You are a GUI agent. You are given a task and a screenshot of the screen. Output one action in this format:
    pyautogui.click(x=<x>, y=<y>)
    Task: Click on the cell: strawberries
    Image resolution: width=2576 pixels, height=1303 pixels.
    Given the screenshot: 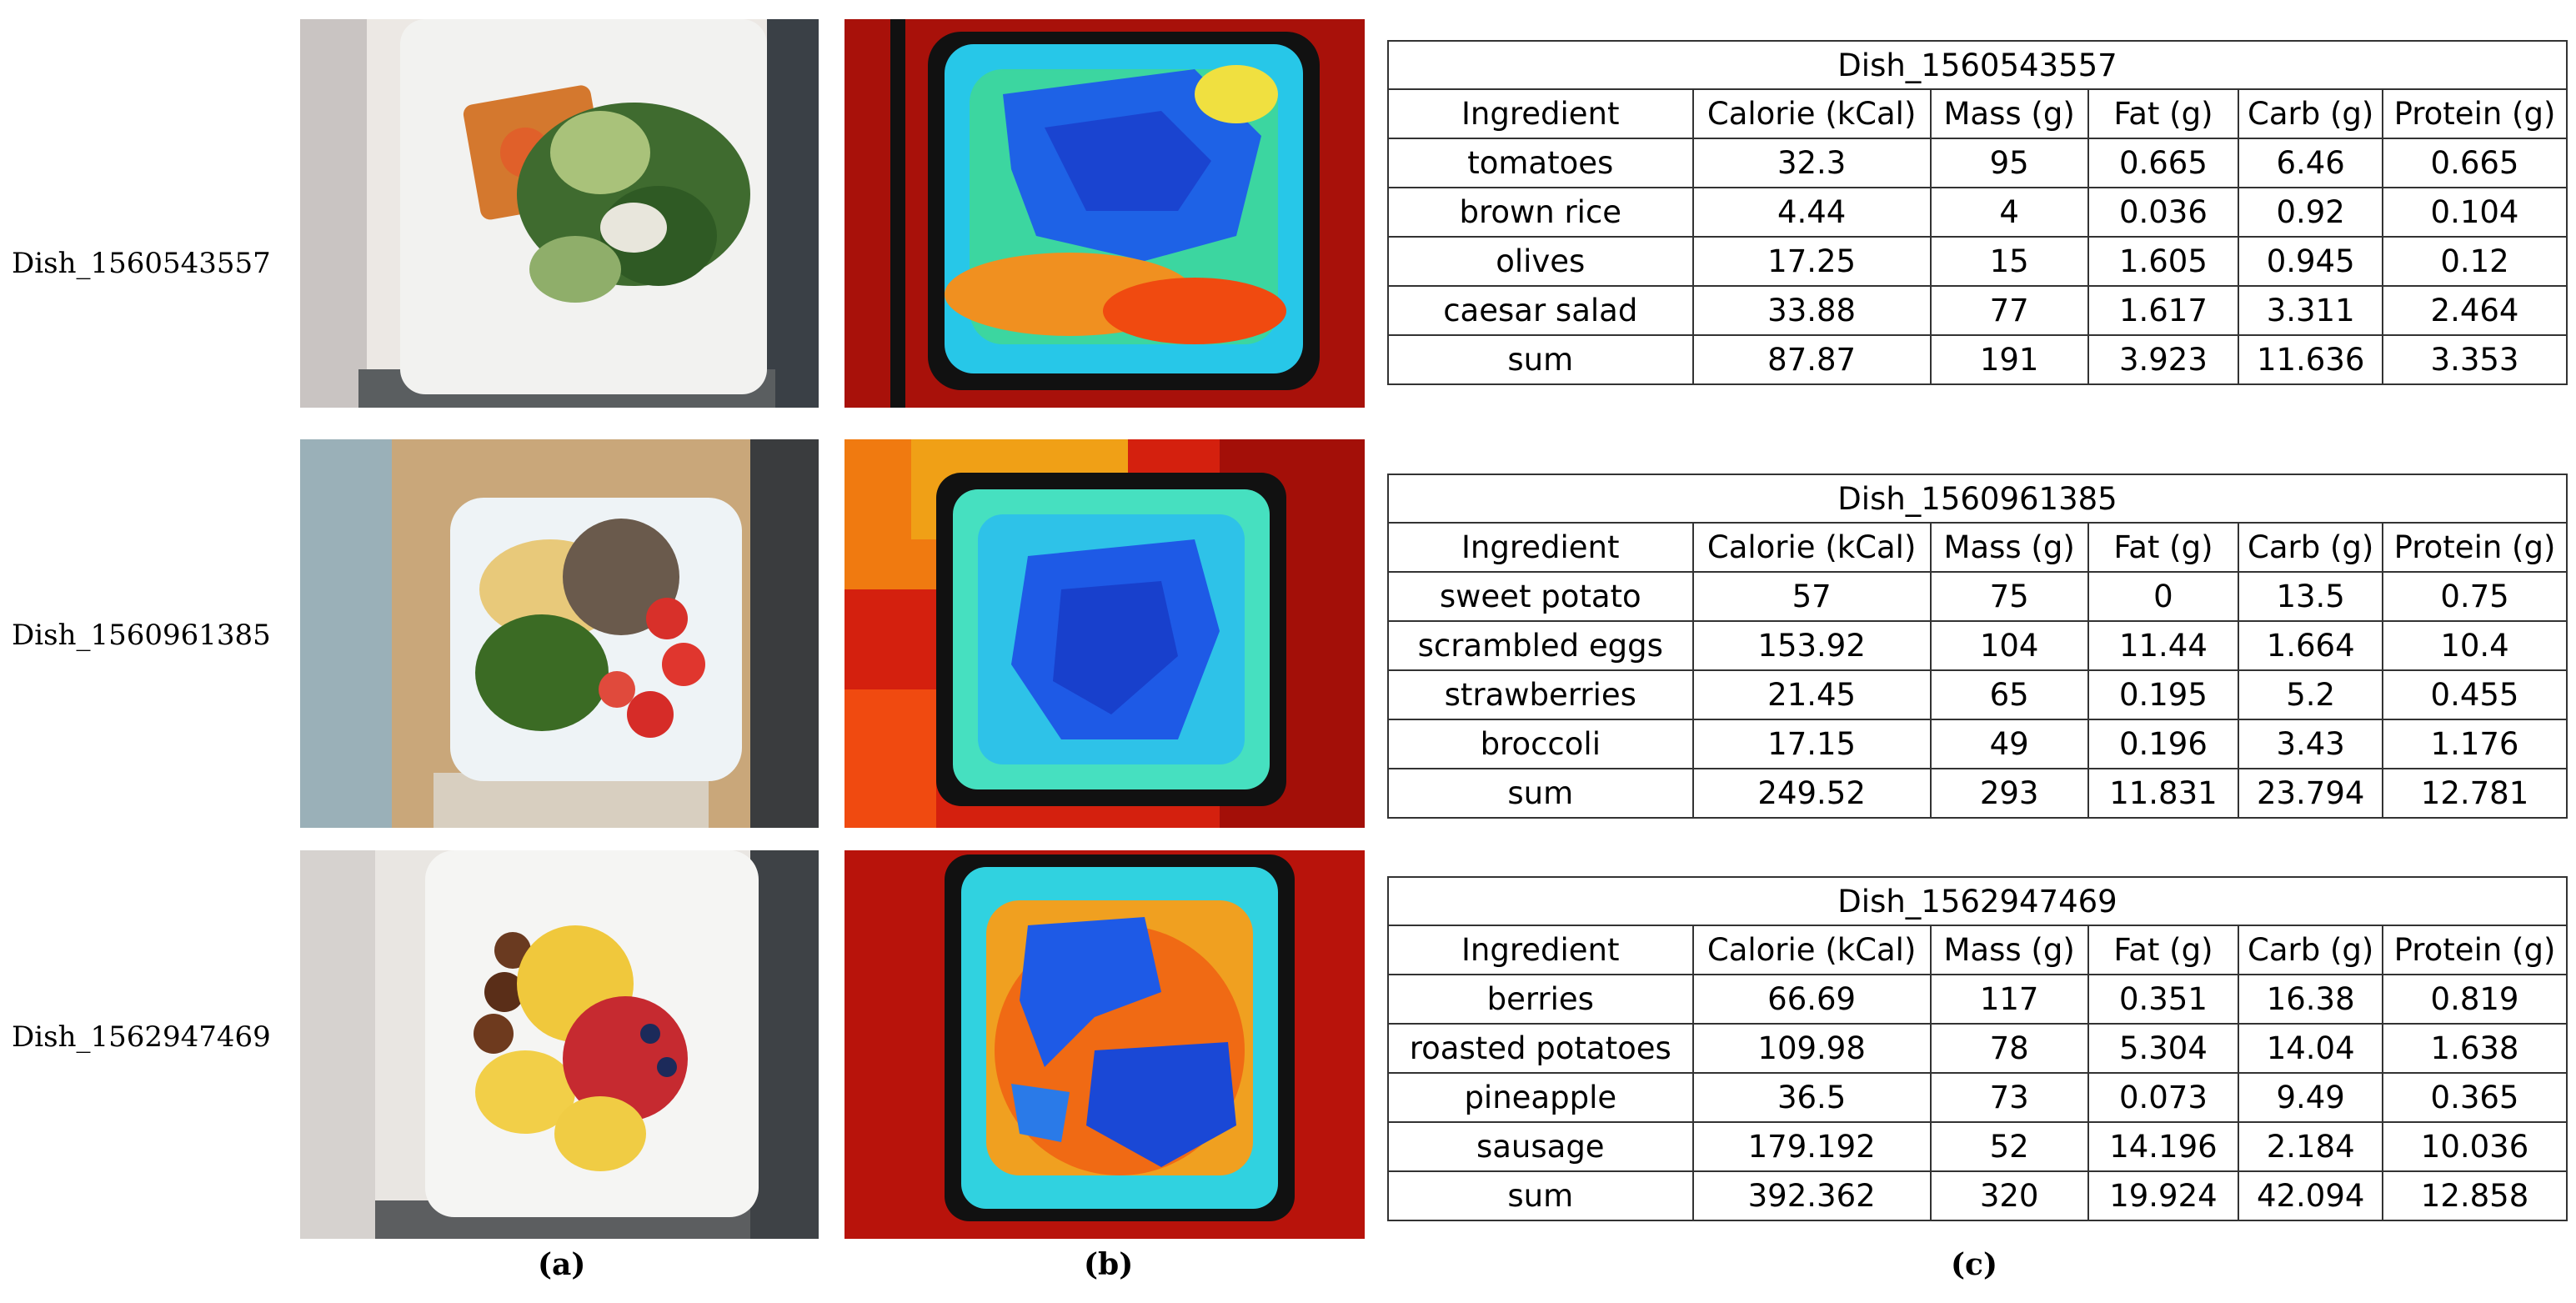 What is the action you would take?
    pyautogui.click(x=1540, y=694)
    